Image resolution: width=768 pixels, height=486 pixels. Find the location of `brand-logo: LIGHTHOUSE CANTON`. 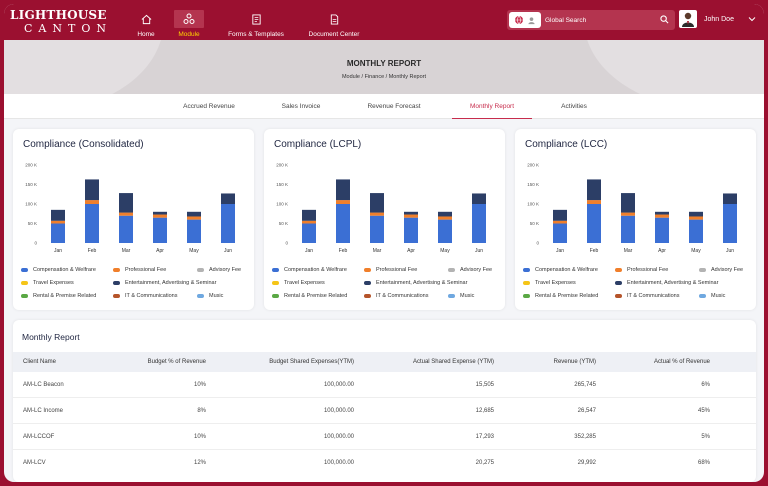

brand-logo: LIGHTHOUSE CANTON is located at coordinates (61, 21).